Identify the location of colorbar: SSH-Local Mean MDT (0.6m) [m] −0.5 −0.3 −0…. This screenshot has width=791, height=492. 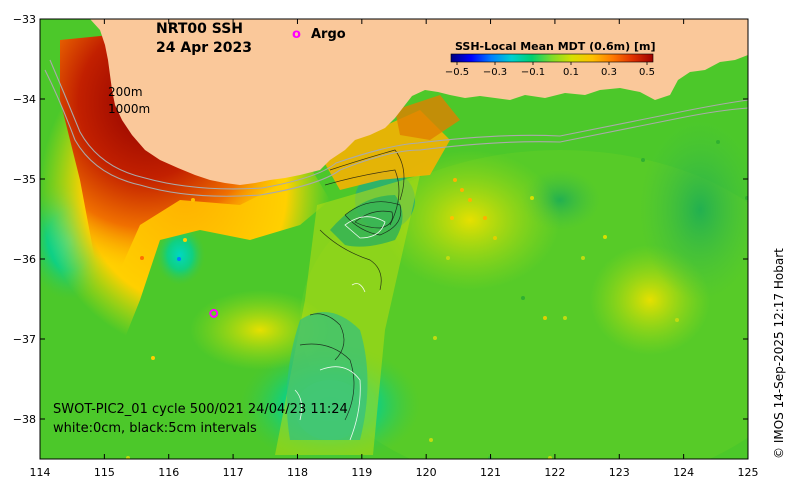
(550, 59).